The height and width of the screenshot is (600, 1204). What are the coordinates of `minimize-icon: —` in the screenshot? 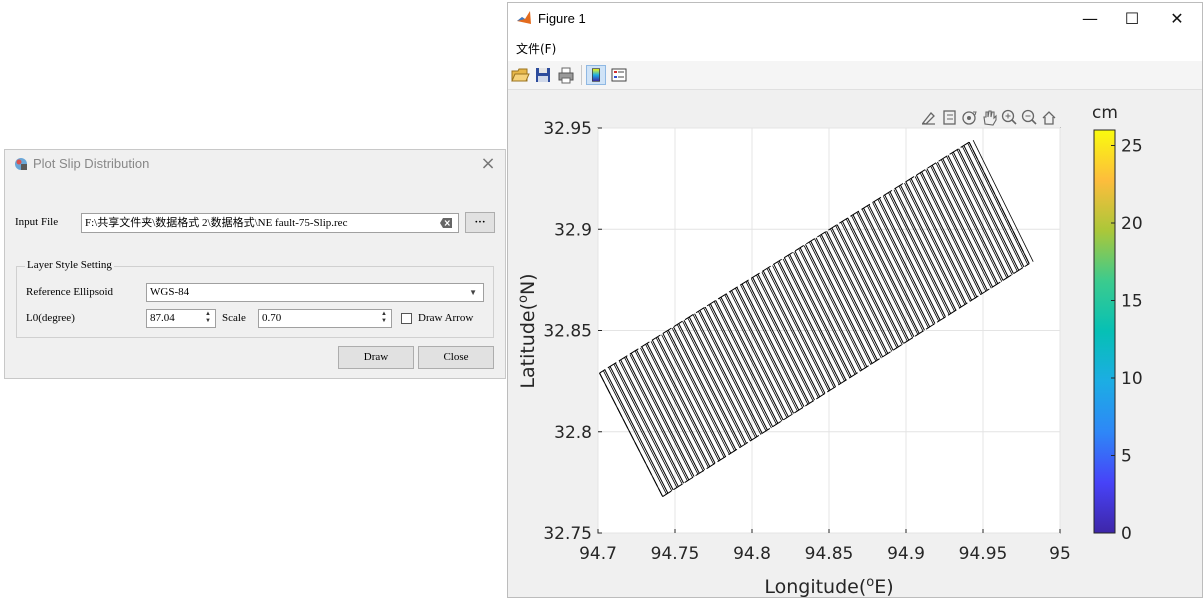 It's located at (1090, 18).